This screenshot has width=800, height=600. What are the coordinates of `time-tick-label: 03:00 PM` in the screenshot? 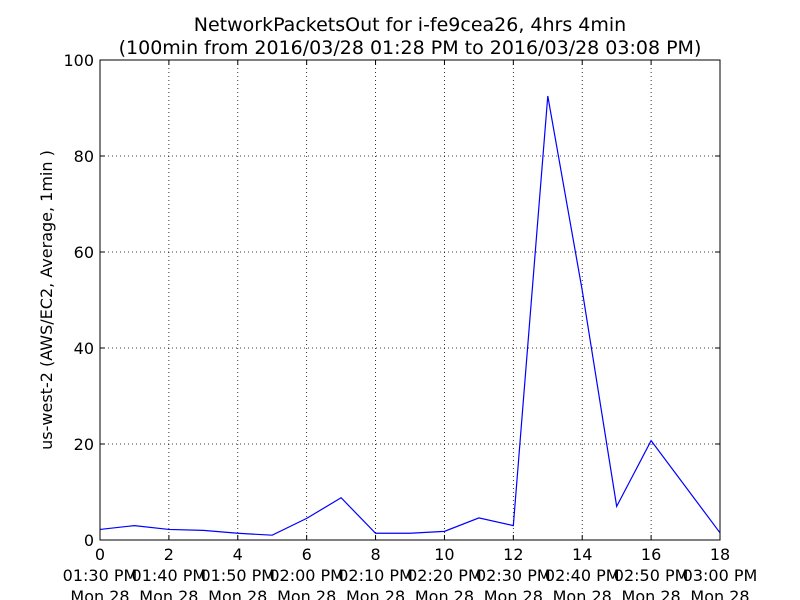 It's located at (720, 575).